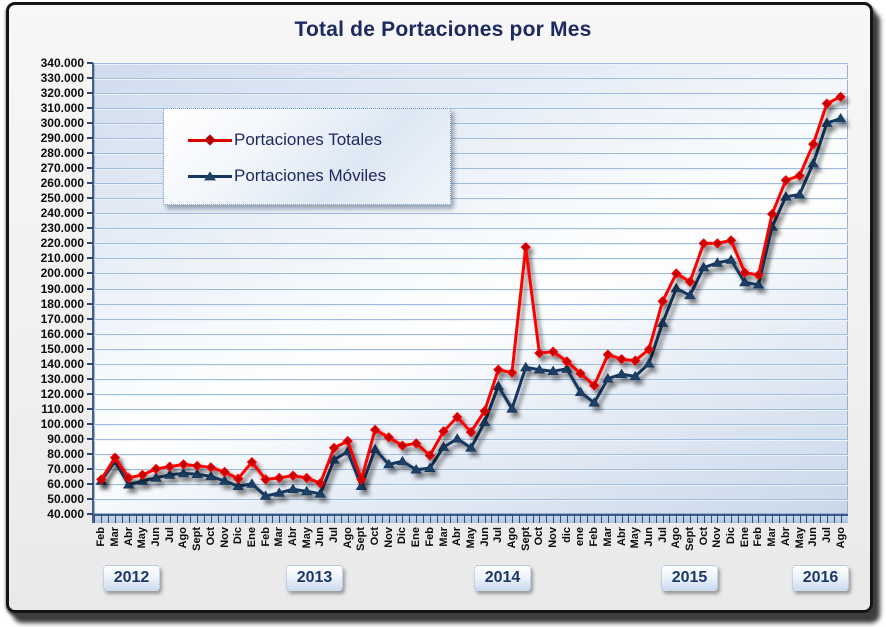  Describe the element at coordinates (251, 537) in the screenshot. I see `month-label: Ene` at that location.